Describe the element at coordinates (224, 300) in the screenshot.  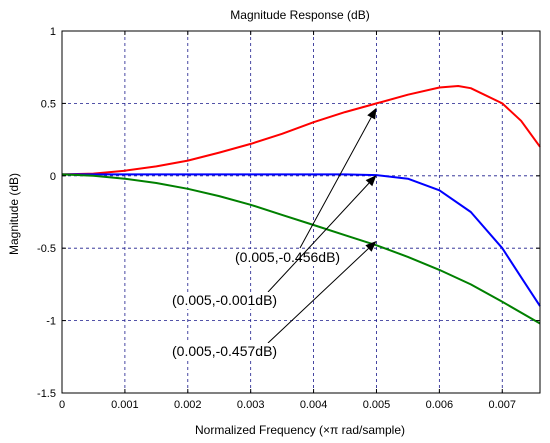
I see `annotation-label: (0.005,-0.001dB)` at that location.